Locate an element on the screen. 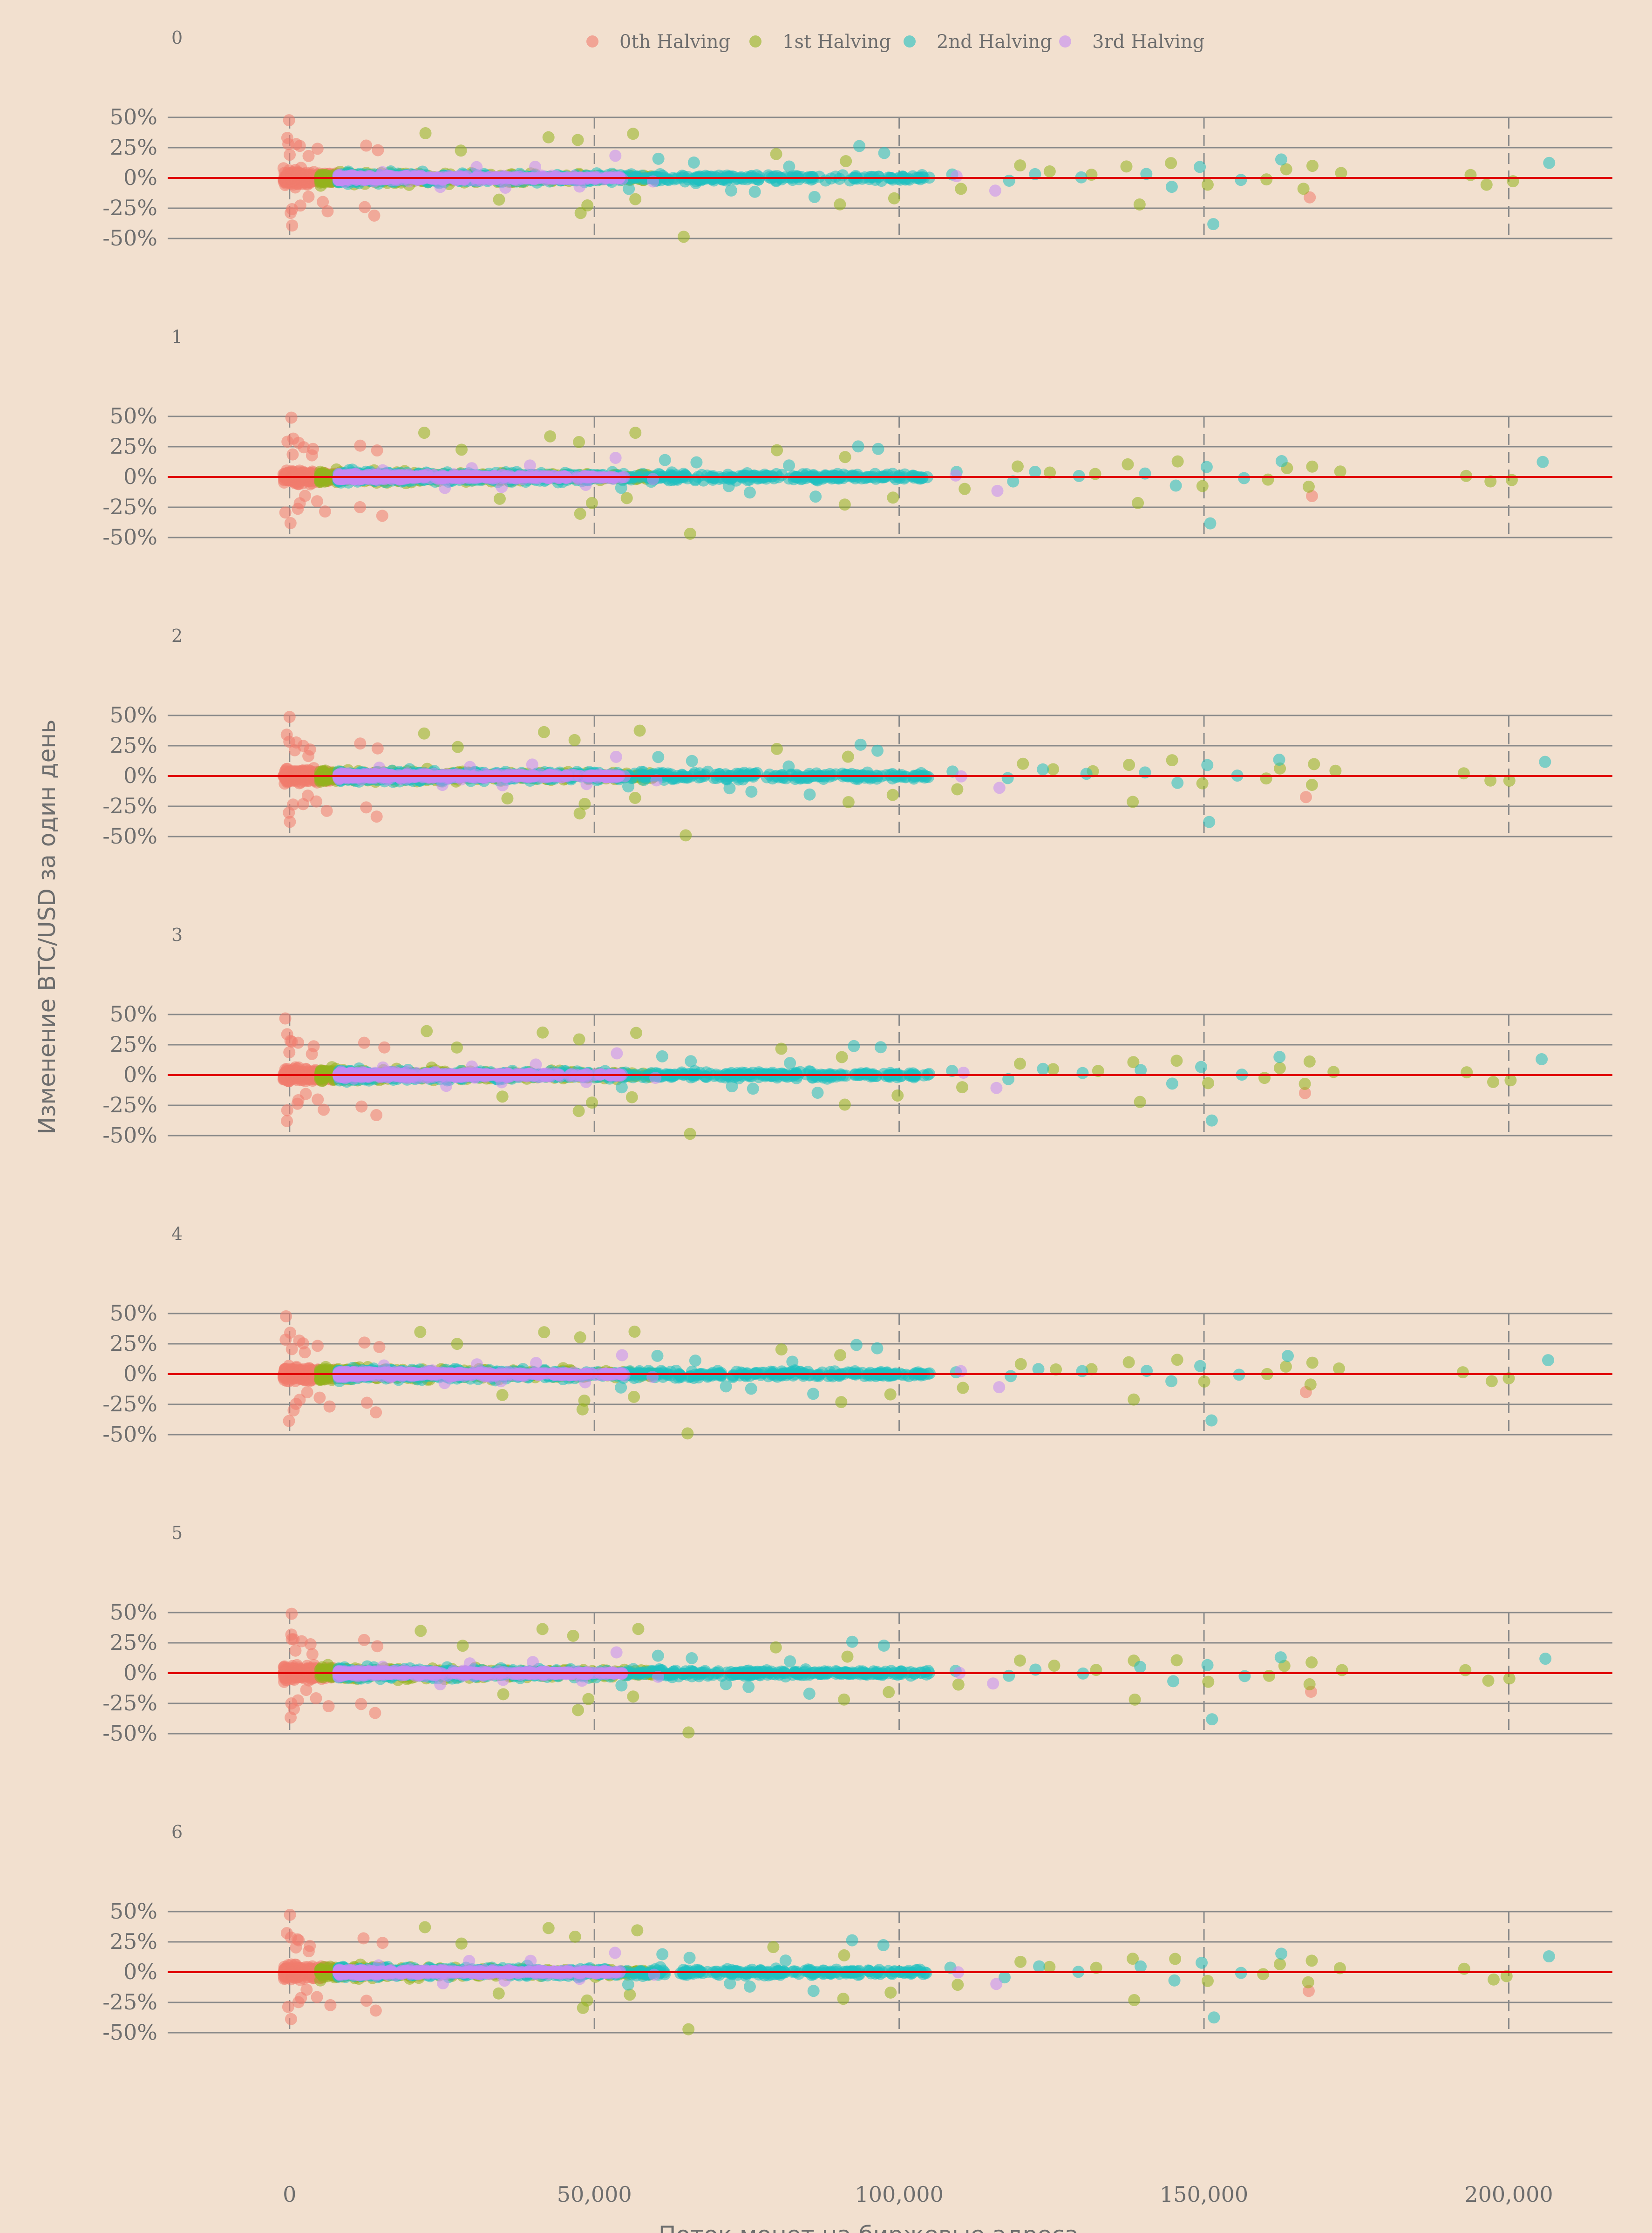 Image resolution: width=1652 pixels, height=2233 pixels. y-tick-label: 25% is located at coordinates (133, 446).